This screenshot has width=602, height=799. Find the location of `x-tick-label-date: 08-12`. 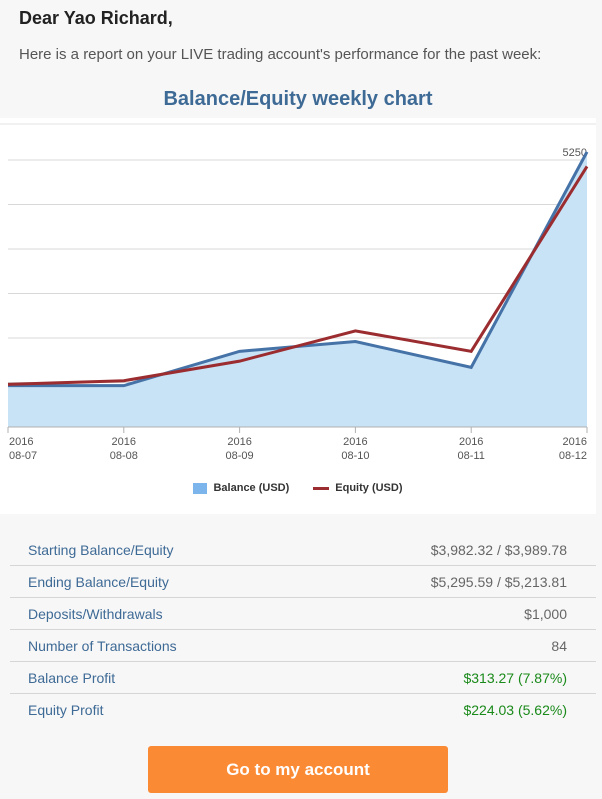

x-tick-label-date: 08-12 is located at coordinates (573, 456).